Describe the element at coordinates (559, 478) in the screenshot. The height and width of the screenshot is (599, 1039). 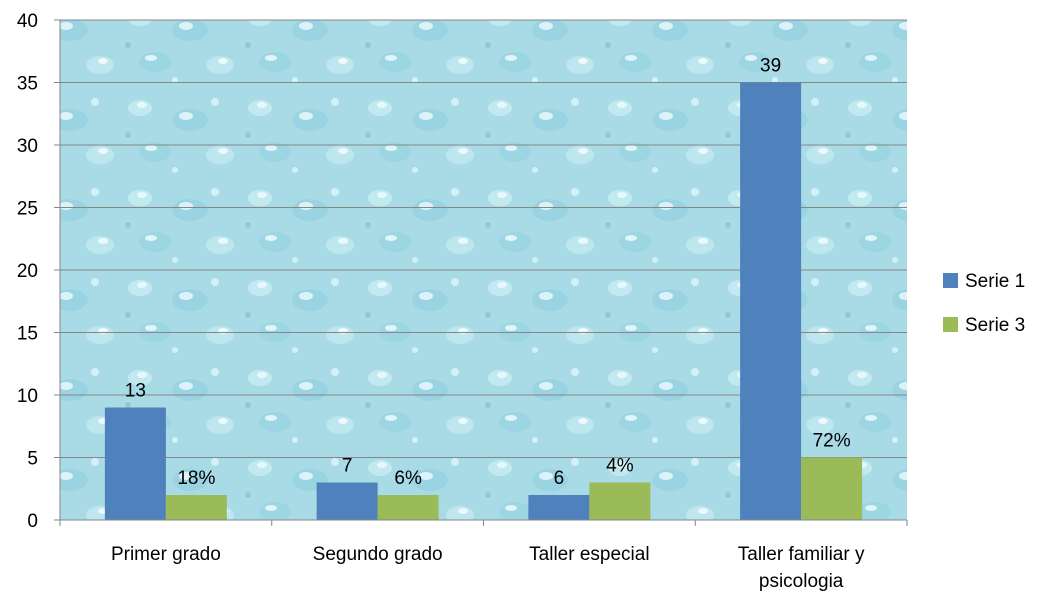
I see `data-label: 6` at that location.